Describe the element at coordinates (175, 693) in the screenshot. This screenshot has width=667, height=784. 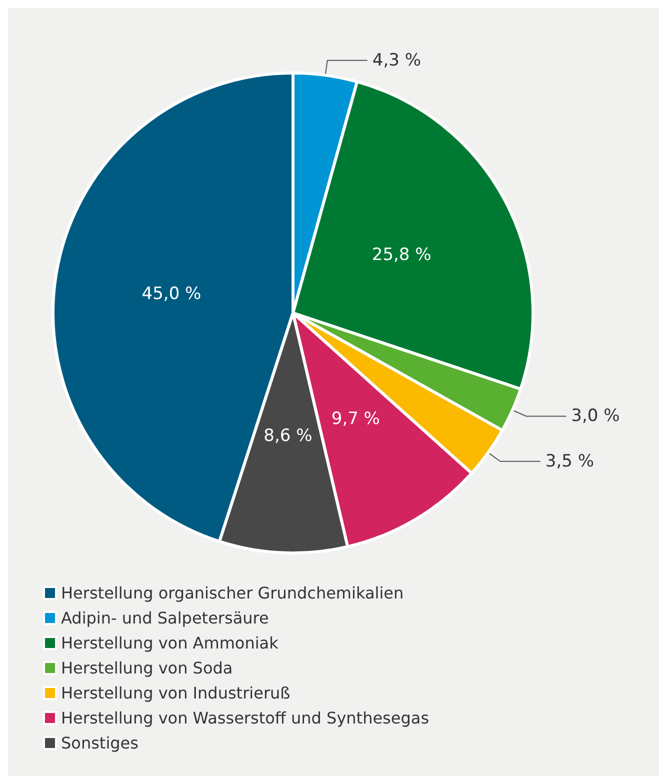
I see `legend-label: Herstellung von Industrieruß` at that location.